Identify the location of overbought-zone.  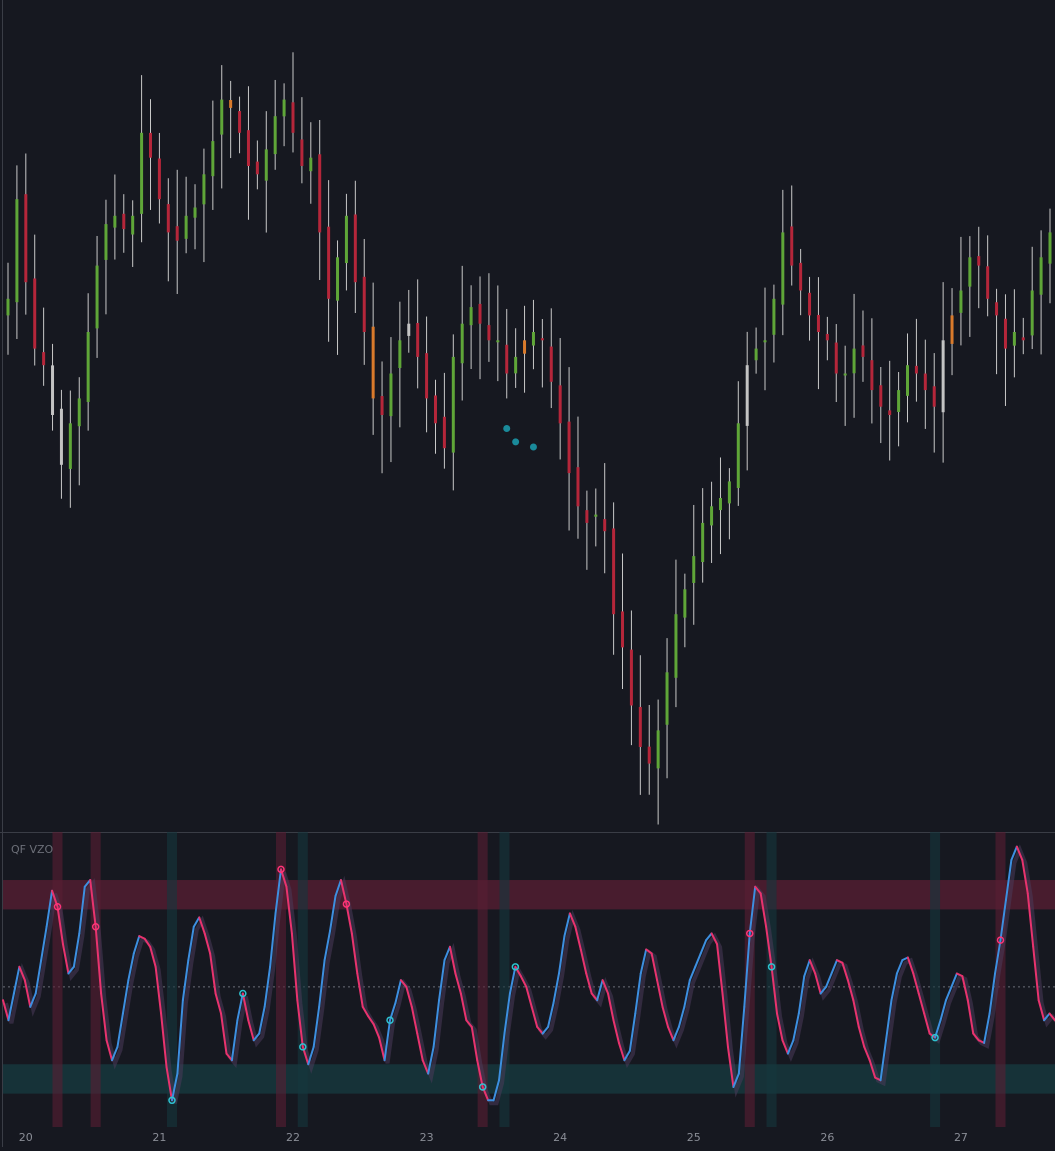
(529, 895).